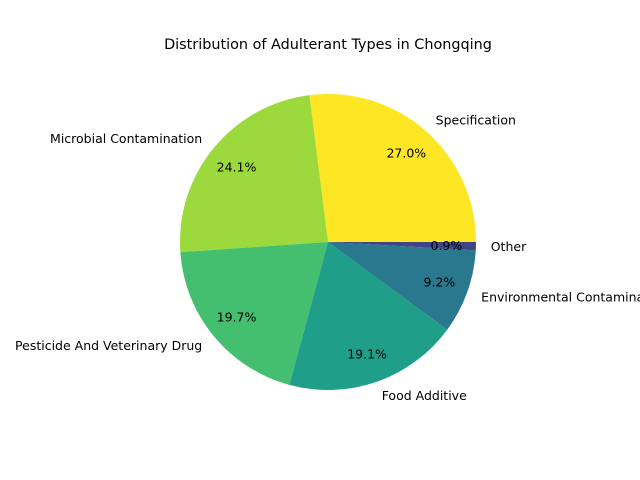  I want to click on pct-label-microbial-contamination: 24.1%, so click(237, 166).